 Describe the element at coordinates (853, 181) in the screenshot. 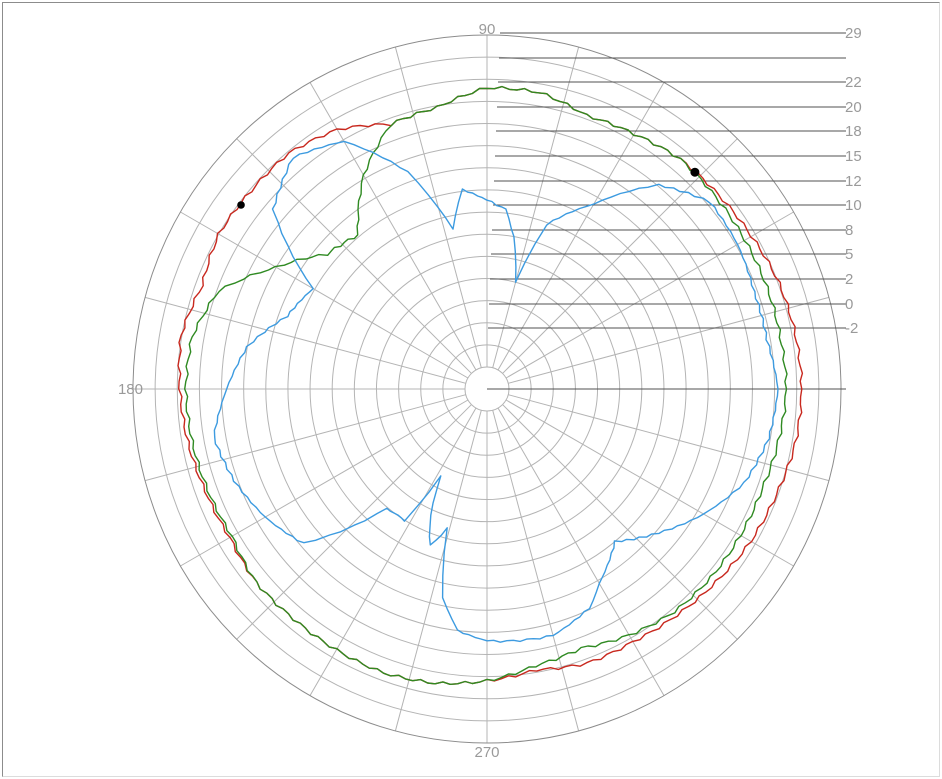

I see `radial-tick-label: 12` at that location.